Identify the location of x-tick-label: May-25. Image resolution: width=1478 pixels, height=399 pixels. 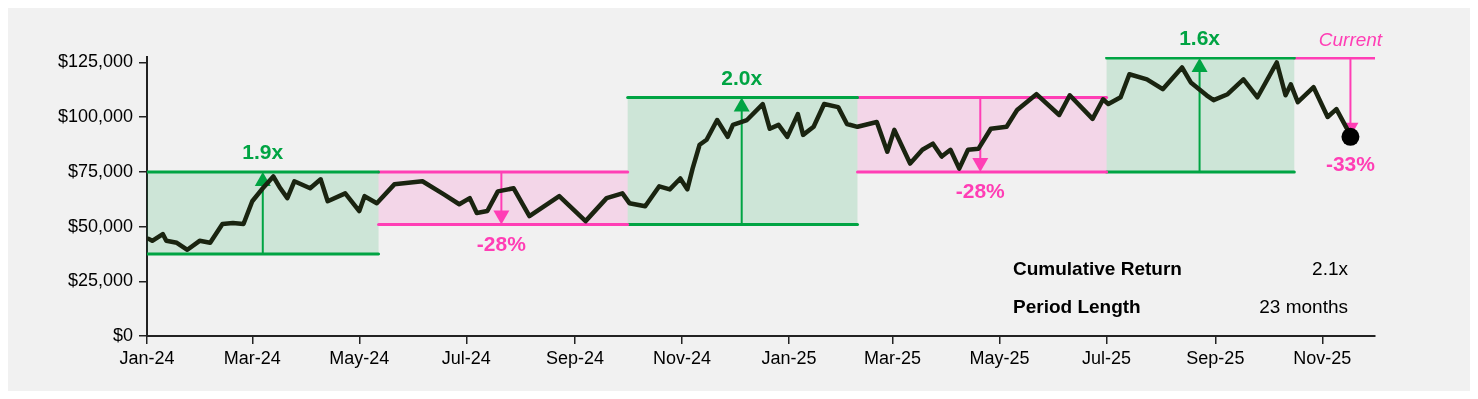
(999, 357).